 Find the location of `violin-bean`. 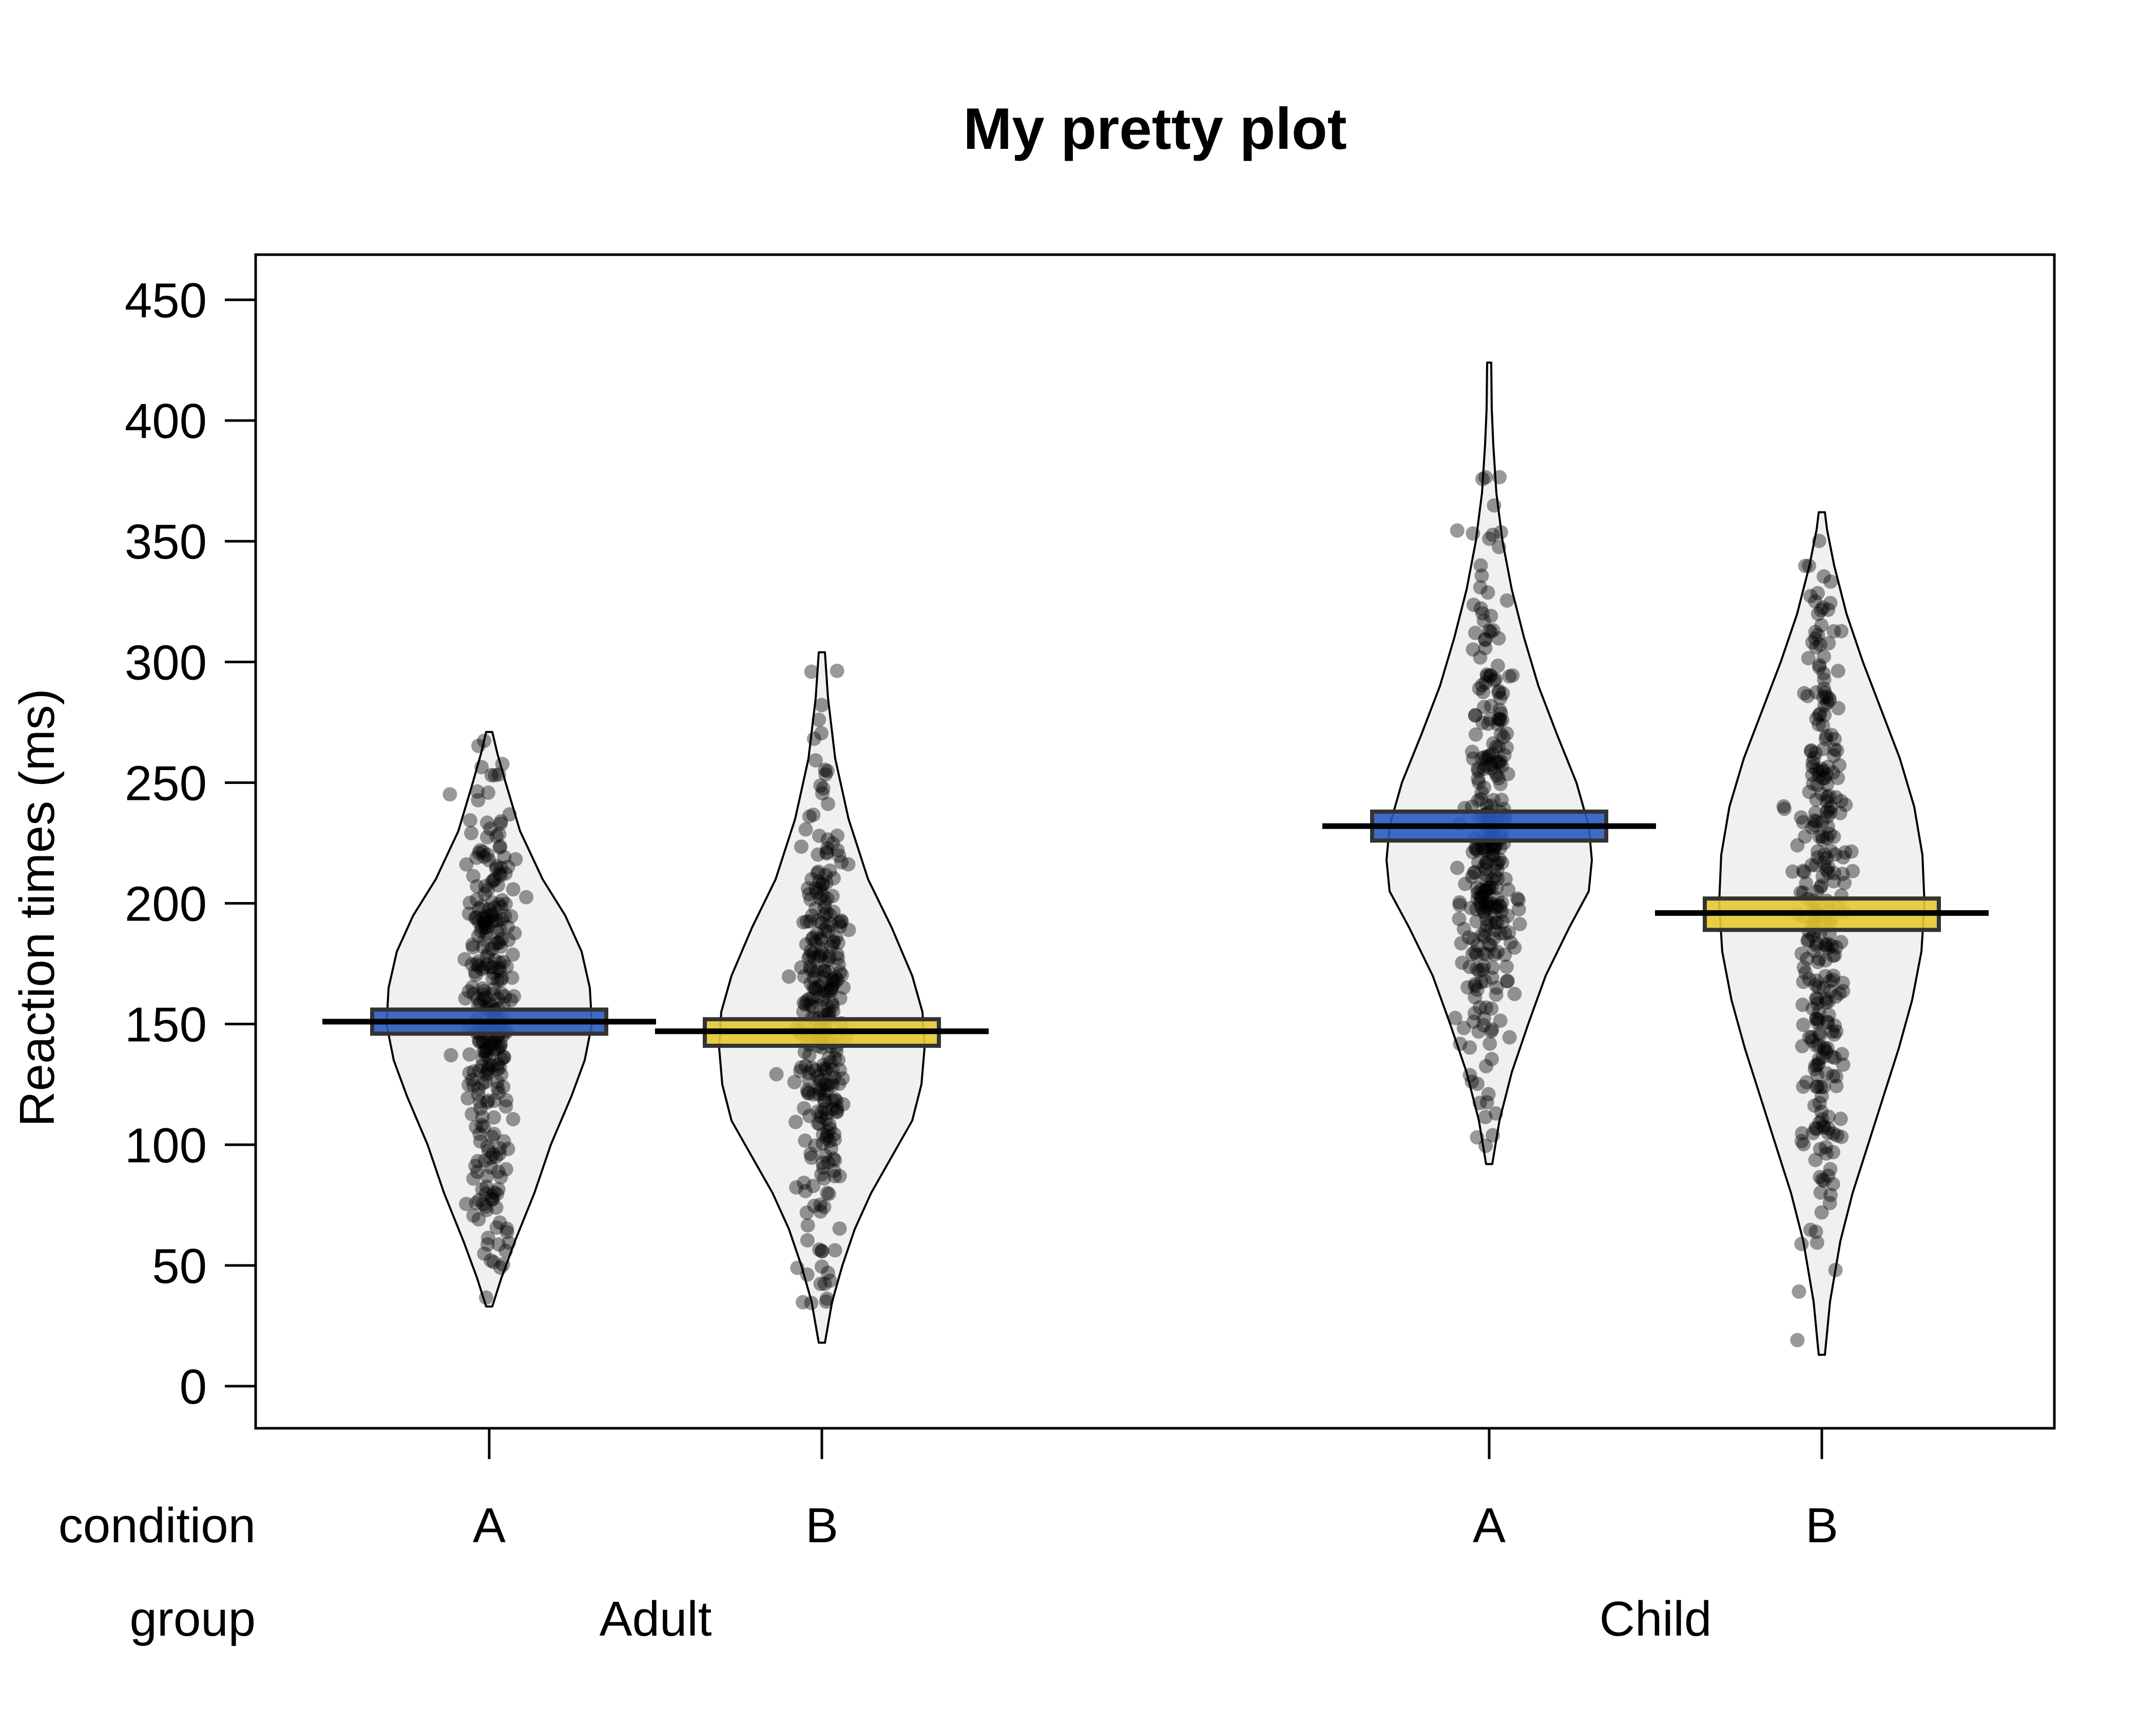

violin-bean is located at coordinates (822, 997).